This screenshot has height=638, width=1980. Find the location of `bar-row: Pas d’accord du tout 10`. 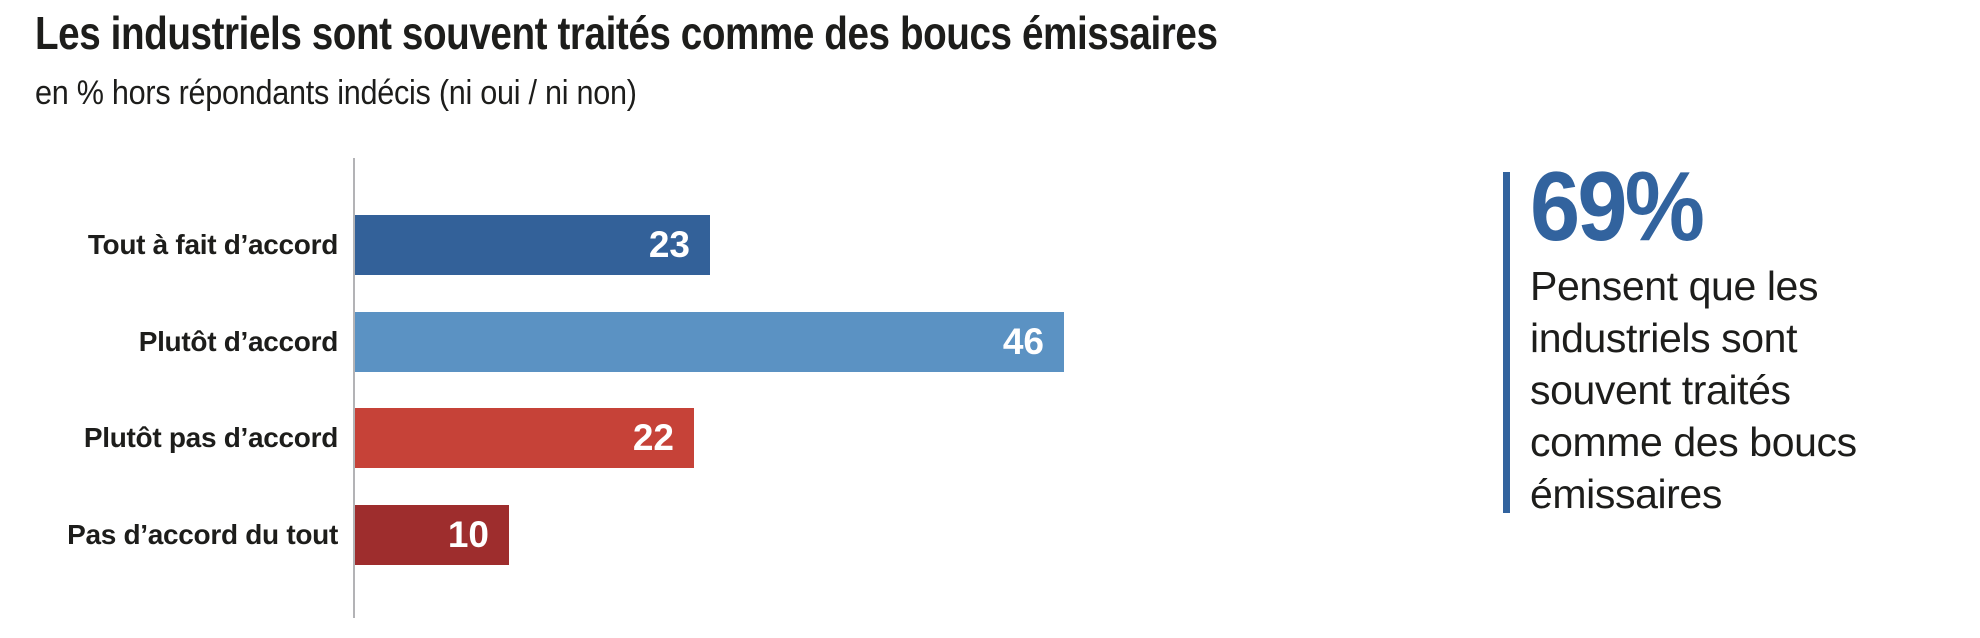

bar-row: Pas d’accord du tout 10 is located at coordinates (740, 535).